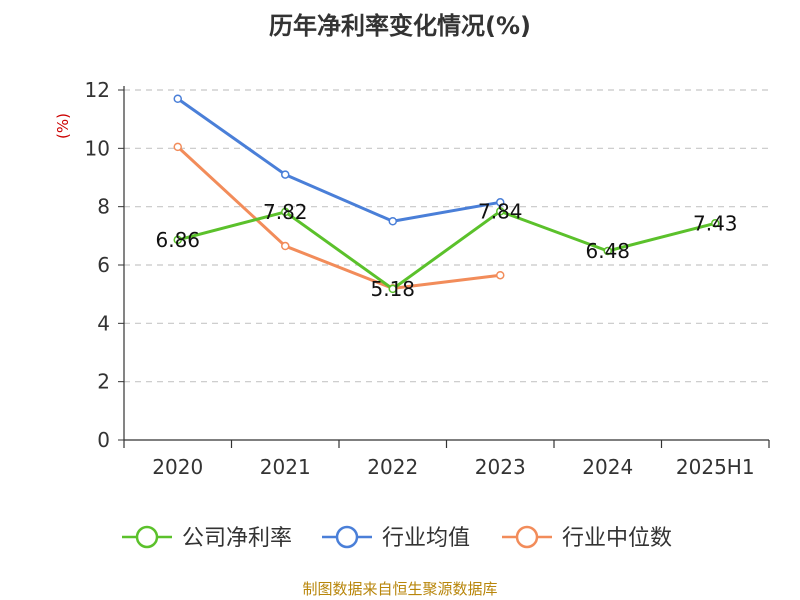 The width and height of the screenshot is (800, 600). I want to click on x-tick-label-2021: 2021, so click(285, 467).